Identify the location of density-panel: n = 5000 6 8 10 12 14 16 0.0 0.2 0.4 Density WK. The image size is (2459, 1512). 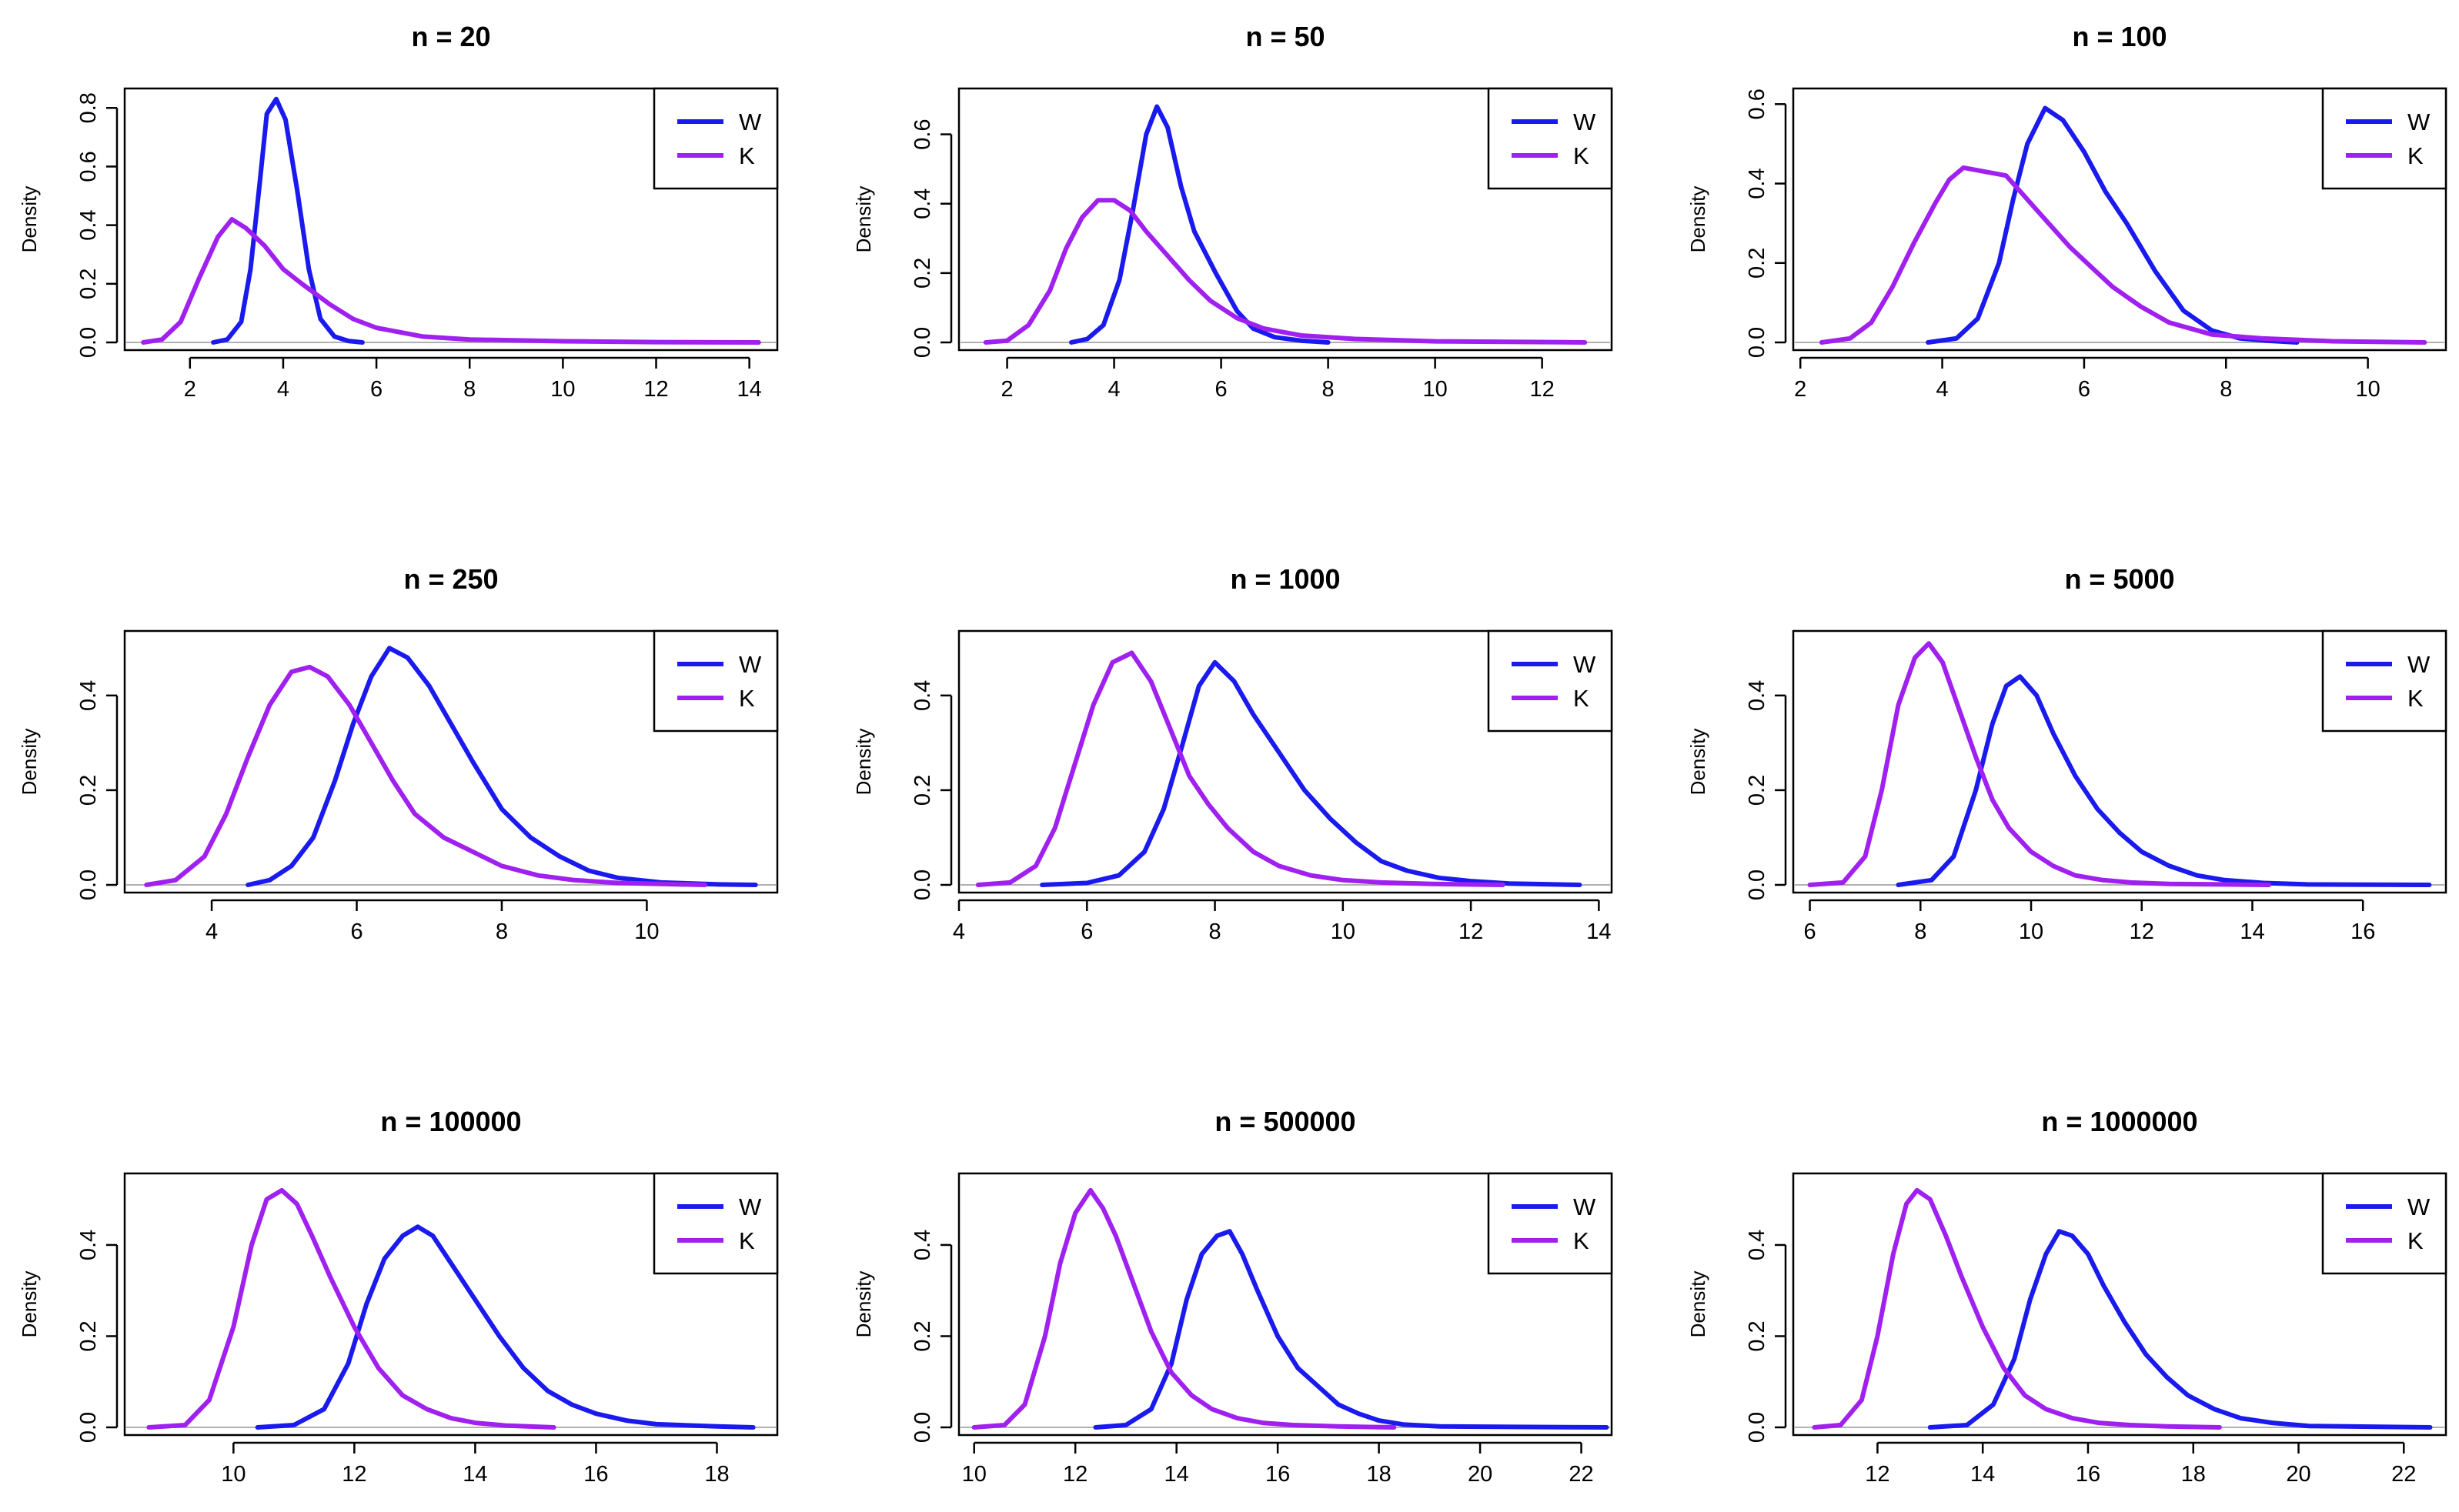
(2066, 753).